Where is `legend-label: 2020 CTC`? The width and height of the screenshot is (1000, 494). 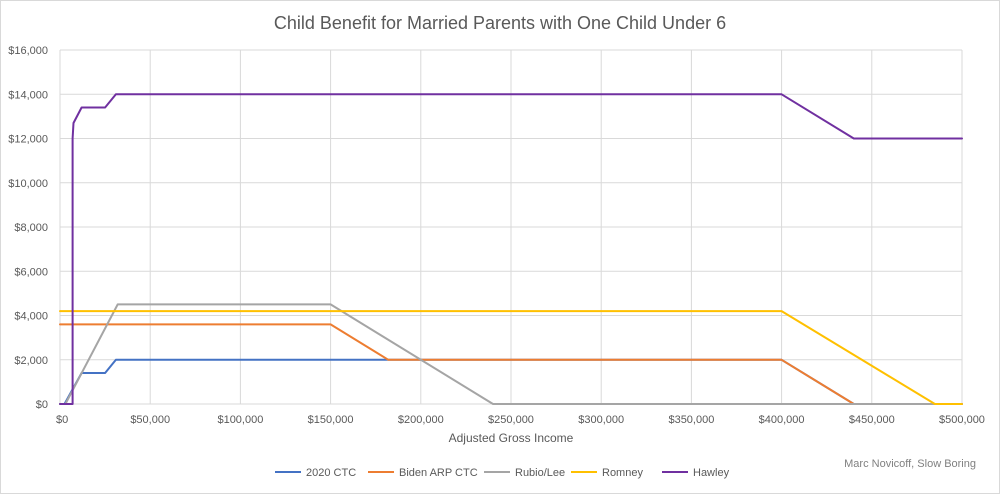
legend-label: 2020 CTC is located at coordinates (331, 473).